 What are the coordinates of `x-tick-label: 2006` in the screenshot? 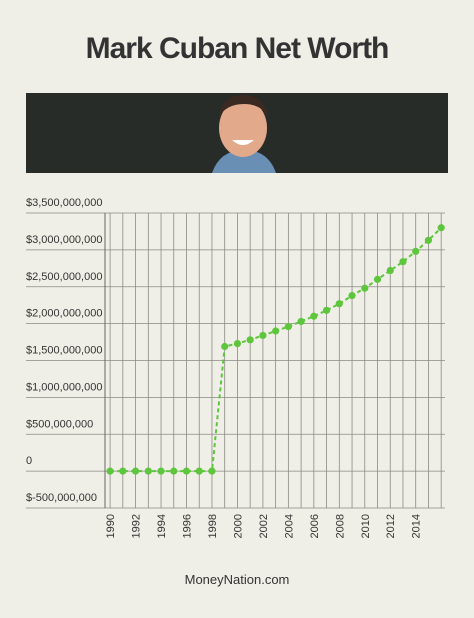 It's located at (315, 526).